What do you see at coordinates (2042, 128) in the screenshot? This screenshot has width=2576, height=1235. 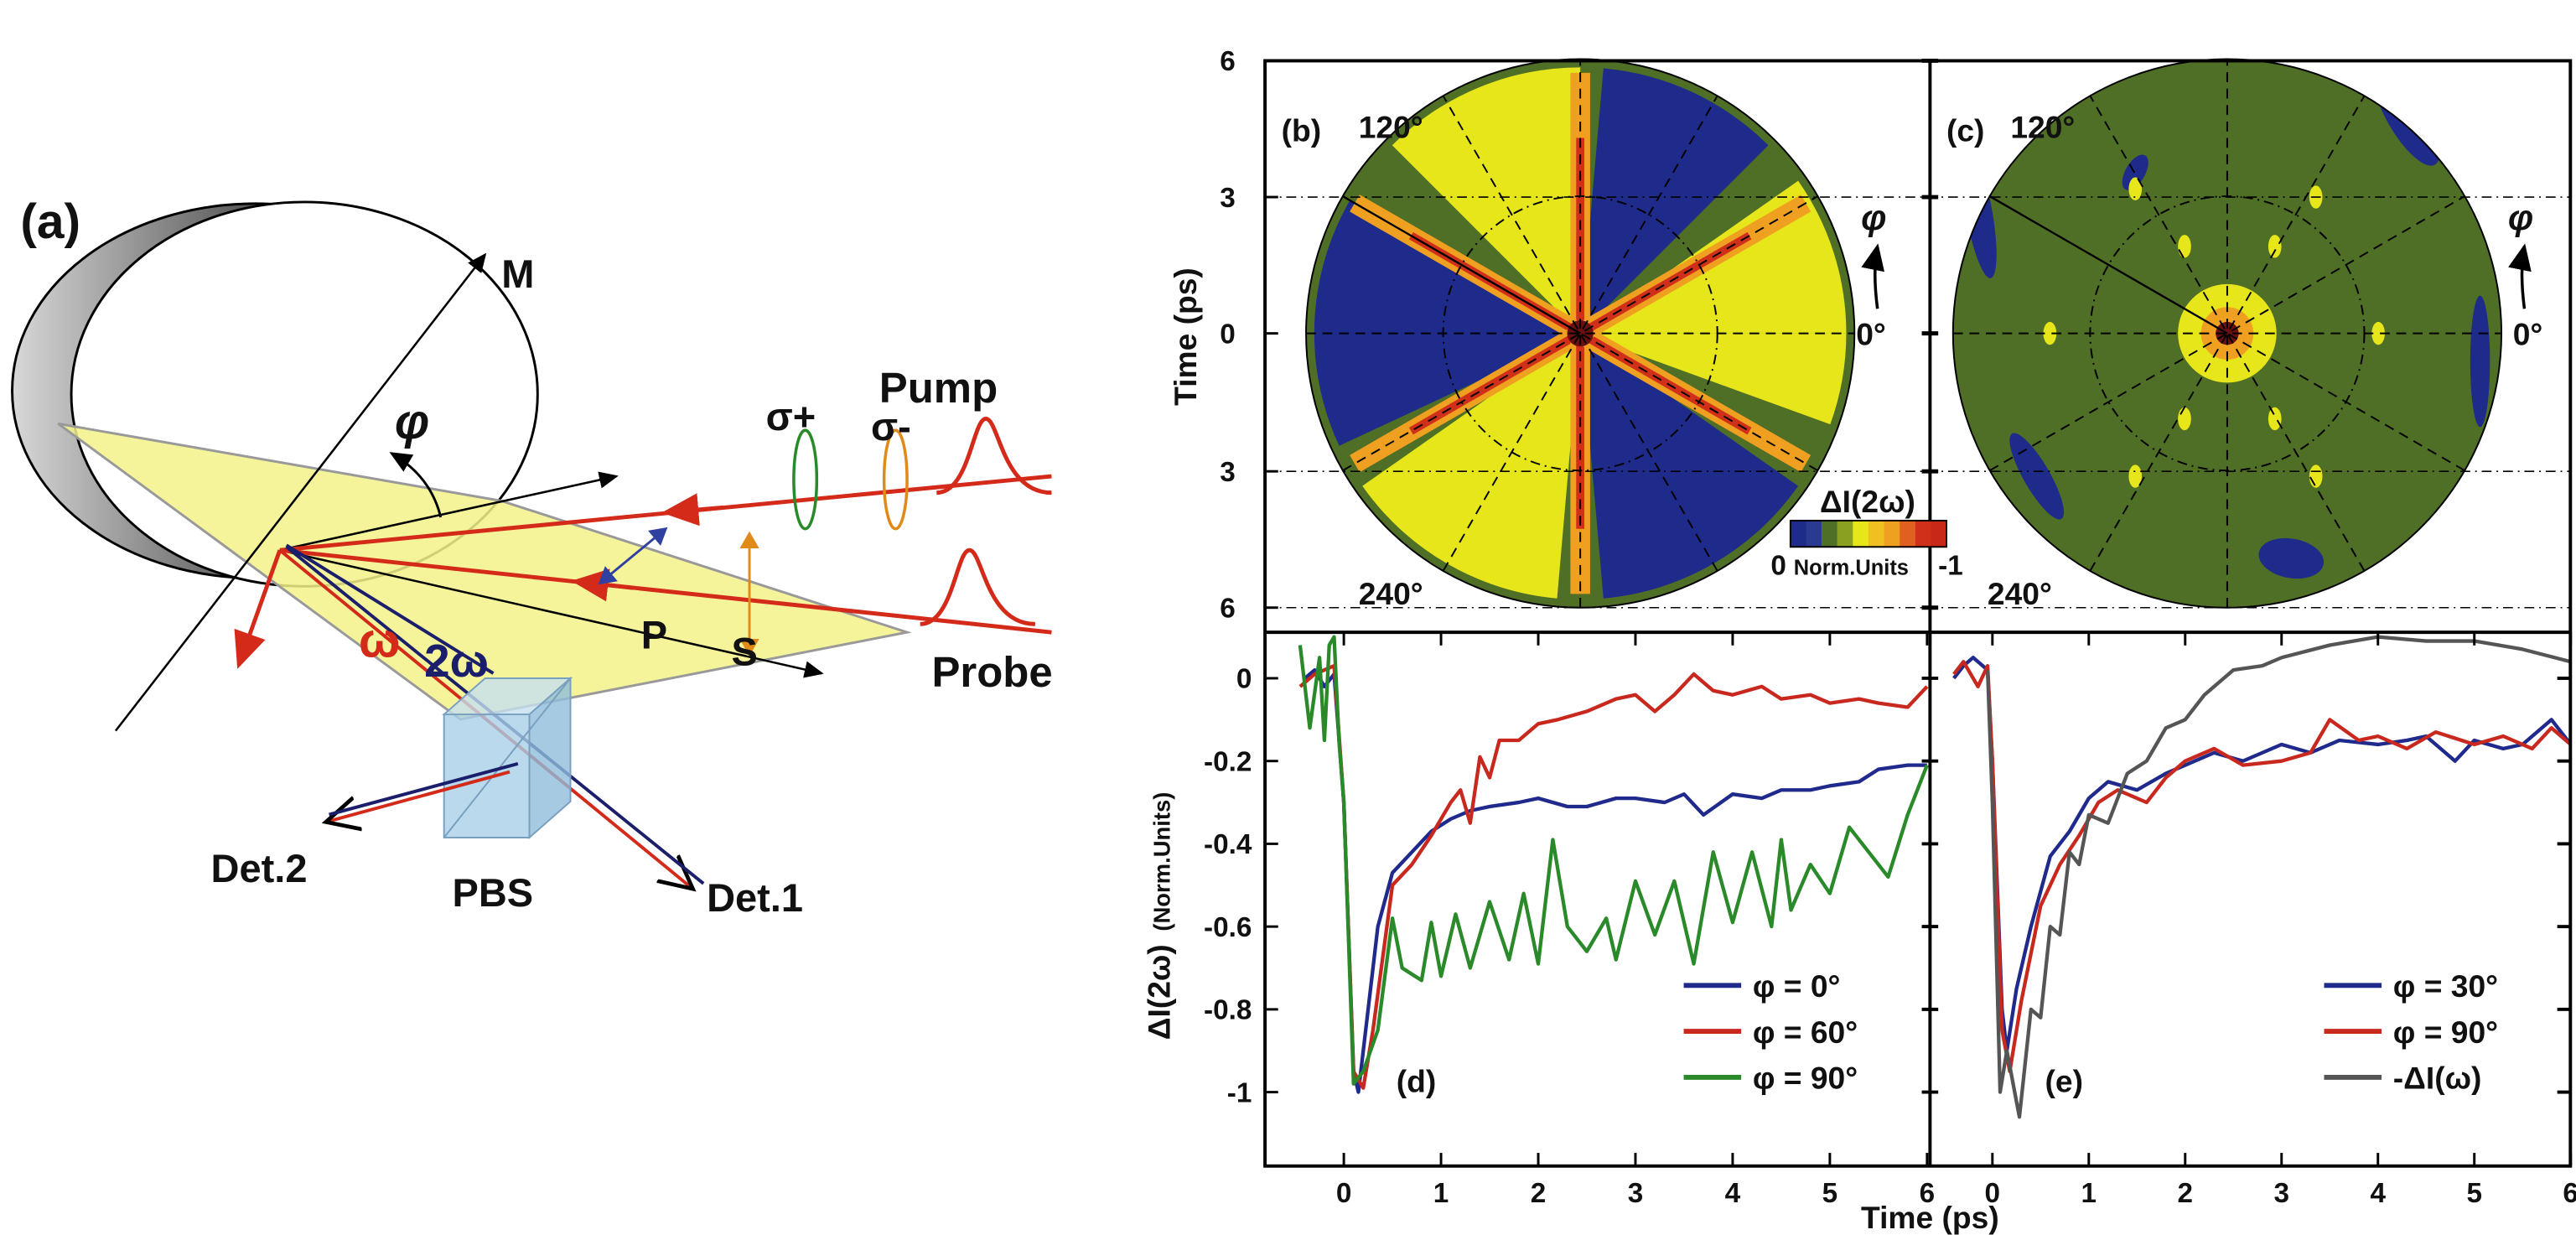 I see `angle-120-c: 120°` at bounding box center [2042, 128].